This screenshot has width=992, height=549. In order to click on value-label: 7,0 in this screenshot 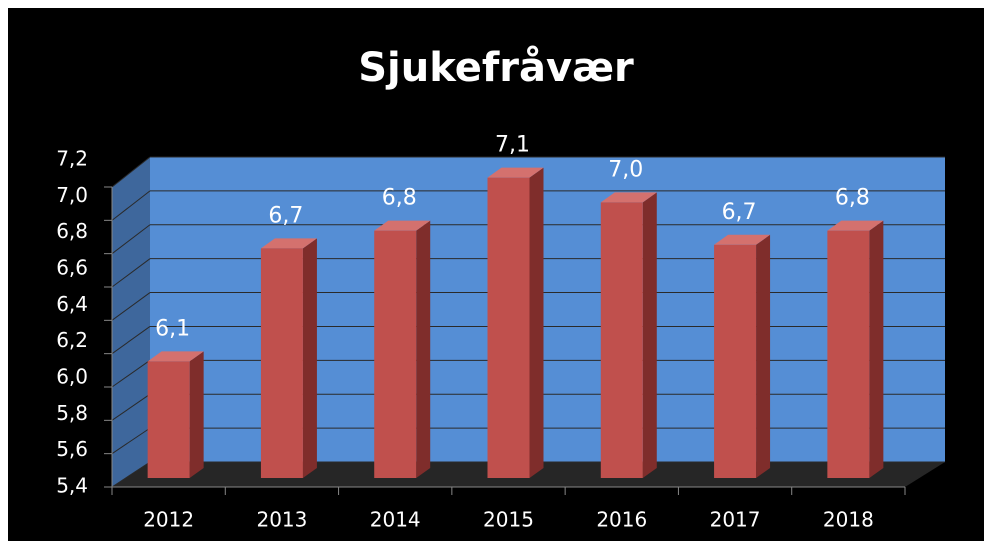, I will do `click(625, 169)`.